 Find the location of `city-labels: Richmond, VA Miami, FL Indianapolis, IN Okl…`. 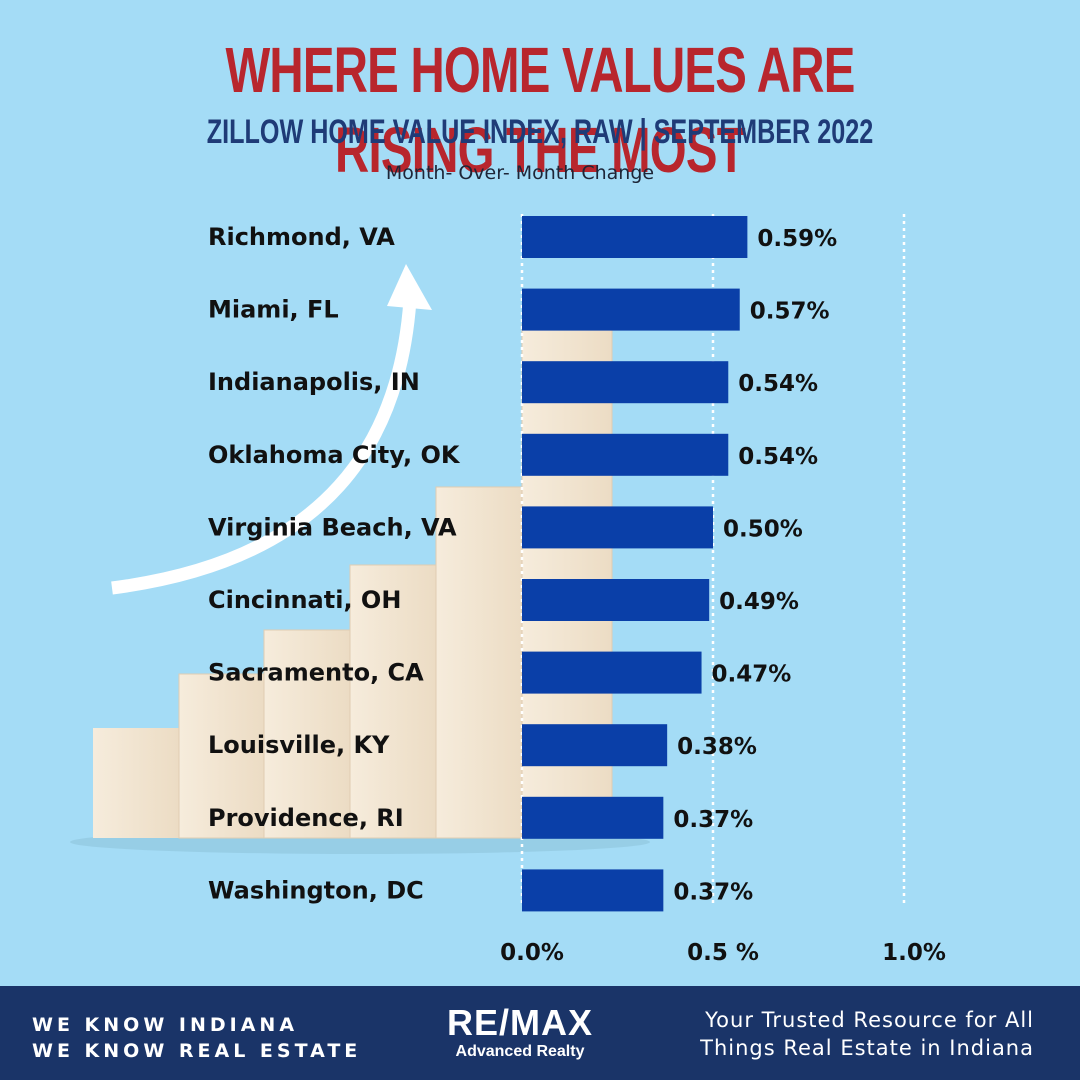

city-labels: Richmond, VA Miami, FL Indianapolis, IN Okl… is located at coordinates (334, 563).